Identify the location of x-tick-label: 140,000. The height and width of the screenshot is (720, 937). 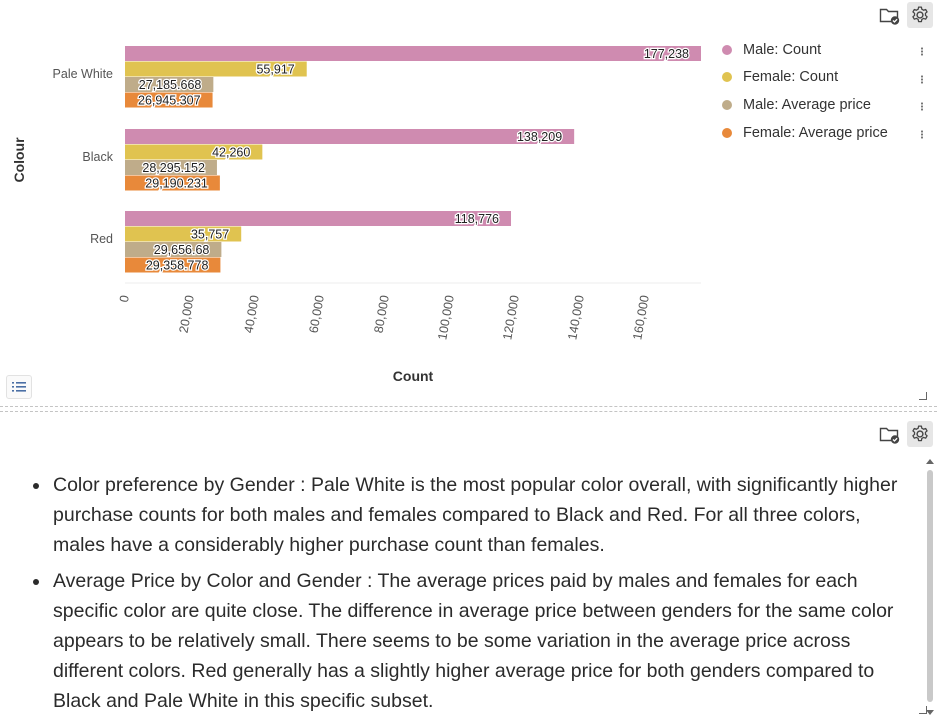
(576, 317).